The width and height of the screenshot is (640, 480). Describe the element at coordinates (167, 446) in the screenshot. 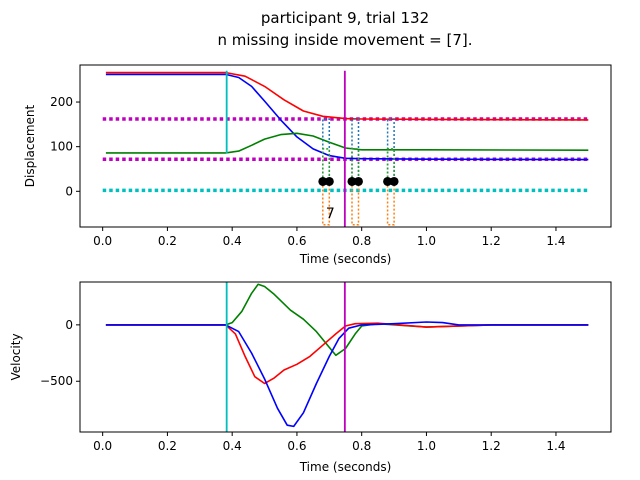

I see `velocity-xtick-label-1: 0.2` at that location.